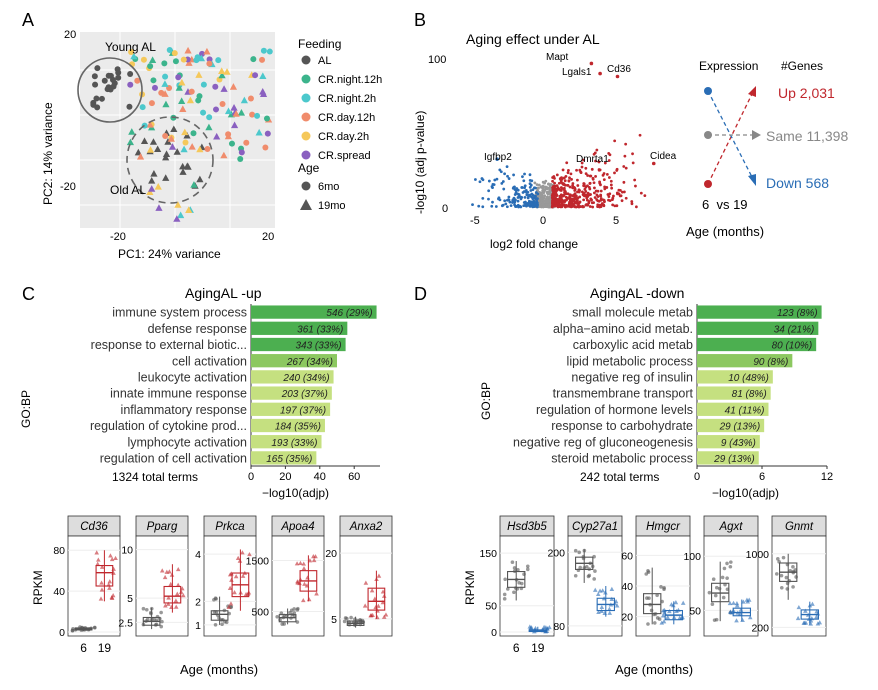  Describe the element at coordinates (491, 607) in the screenshot. I see `facet-y-tick-label: 50` at that location.